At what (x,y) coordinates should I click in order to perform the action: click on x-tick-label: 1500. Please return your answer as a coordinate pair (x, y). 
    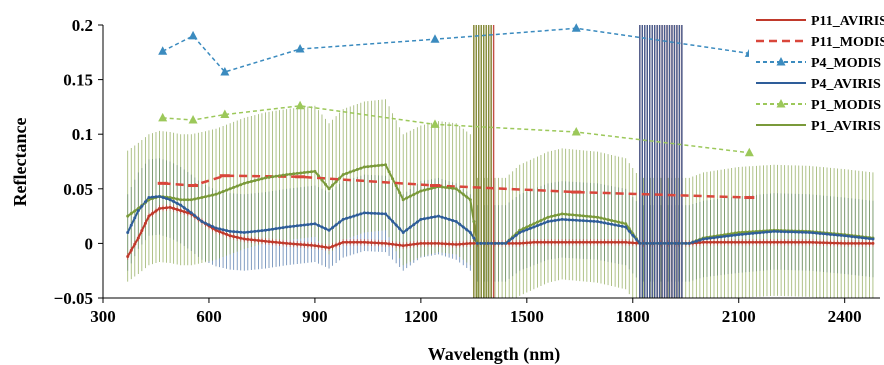
    Looking at the image, I should click on (527, 316).